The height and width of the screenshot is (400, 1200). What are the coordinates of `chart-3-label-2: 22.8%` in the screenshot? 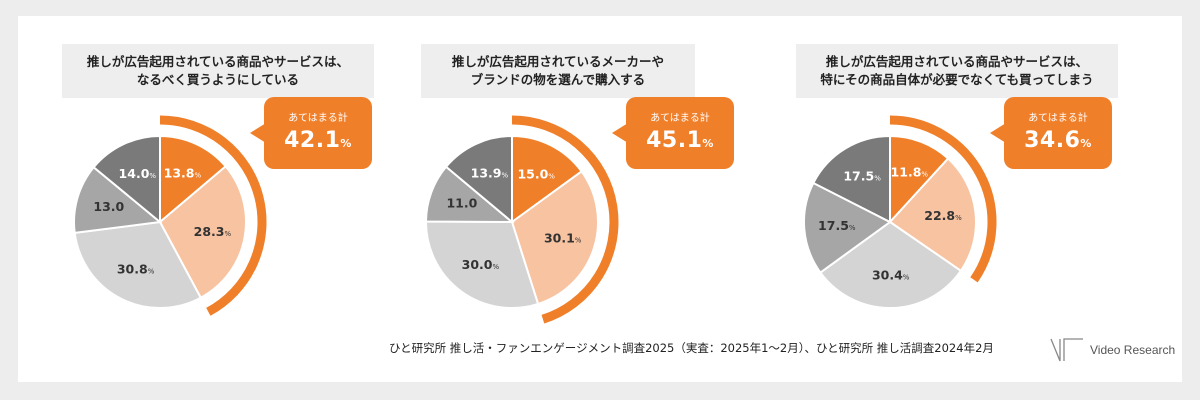 It's located at (943, 215).